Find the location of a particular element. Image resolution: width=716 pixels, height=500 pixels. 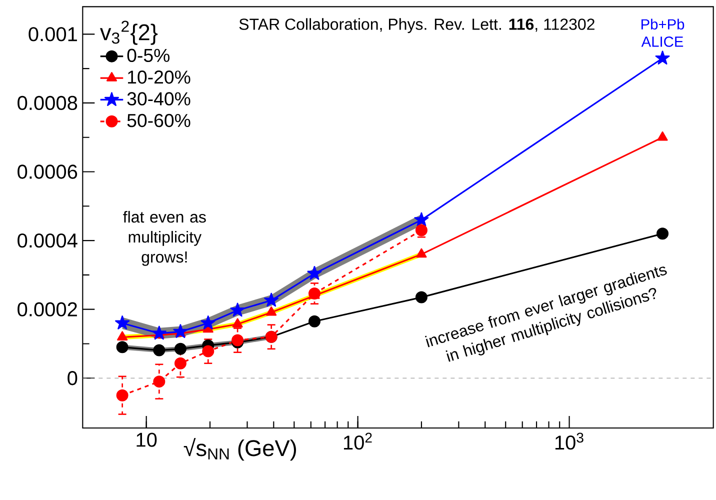

legend-label: 10-20% is located at coordinates (159, 77).